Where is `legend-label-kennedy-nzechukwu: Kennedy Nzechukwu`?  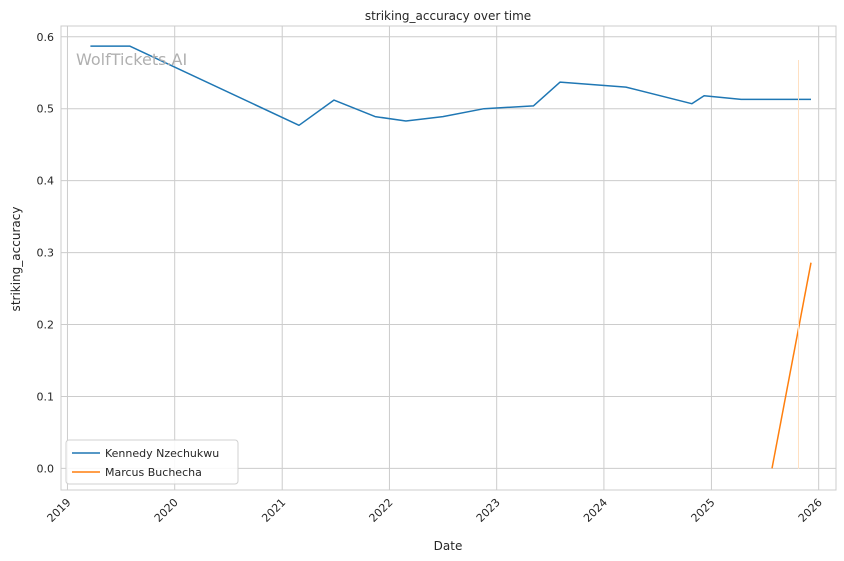
legend-label-kennedy-nzechukwu: Kennedy Nzechukwu is located at coordinates (162, 453).